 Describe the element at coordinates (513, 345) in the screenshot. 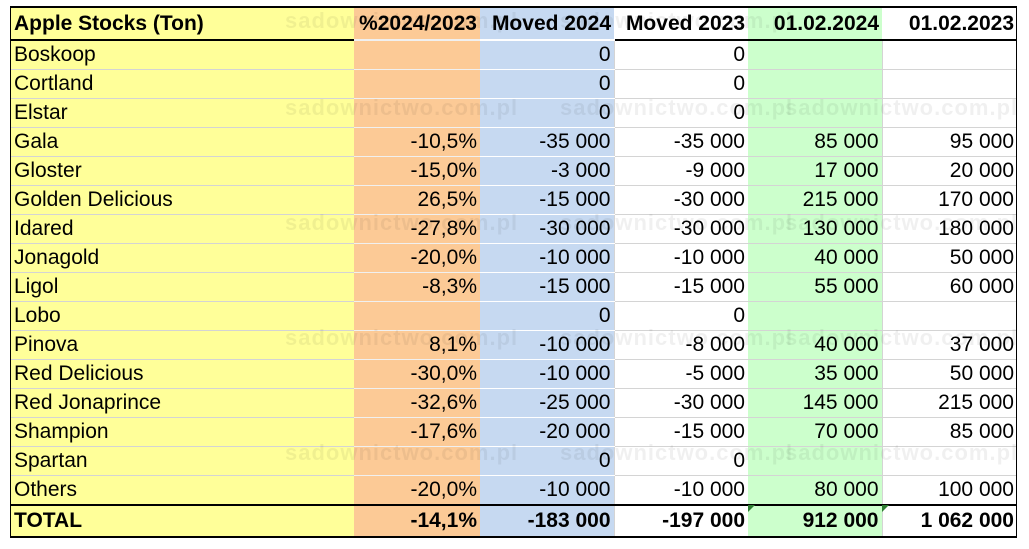

I see `table-row: Pinova 8,1% -10 000 -8 000 40 000 37 000` at that location.